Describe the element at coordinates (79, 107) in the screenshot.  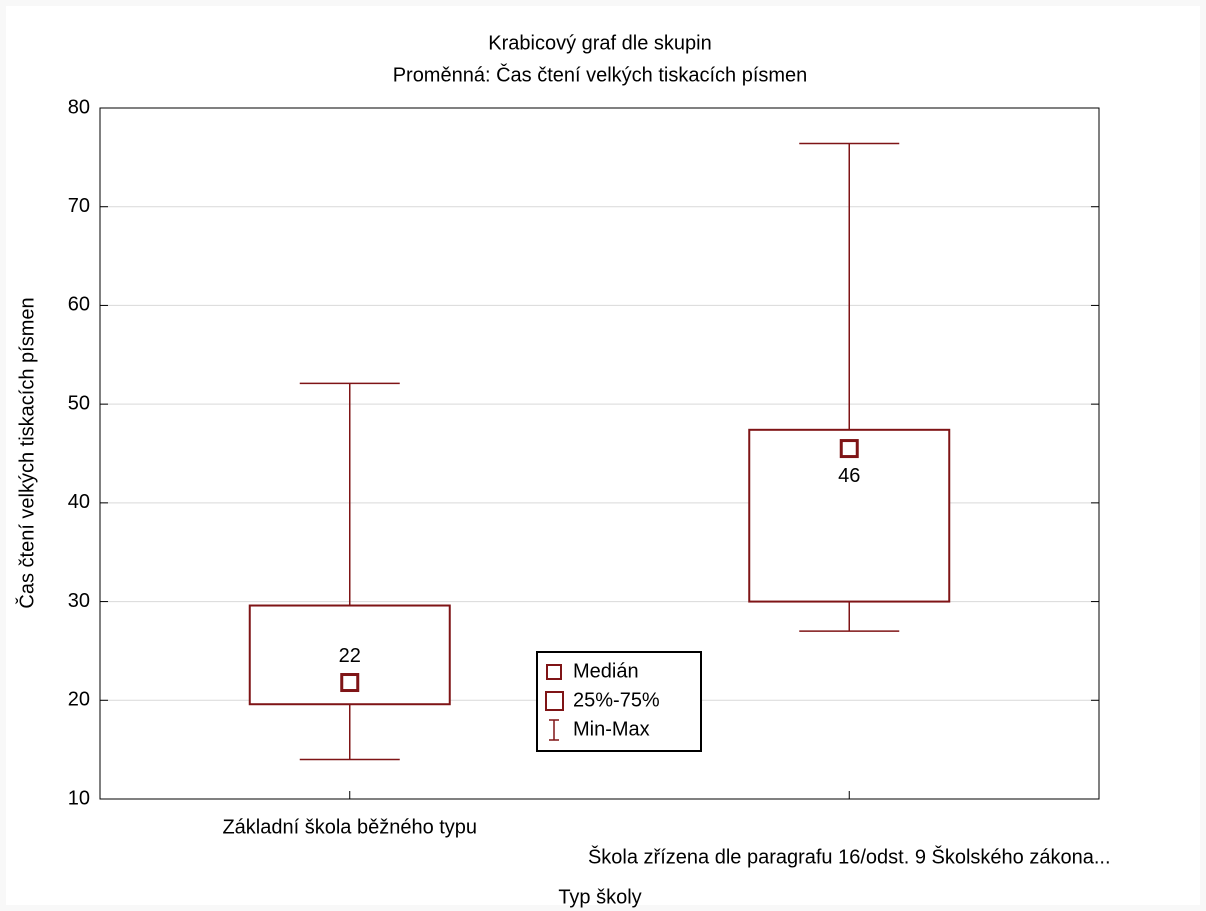
I see `y-tick-label: 80` at that location.